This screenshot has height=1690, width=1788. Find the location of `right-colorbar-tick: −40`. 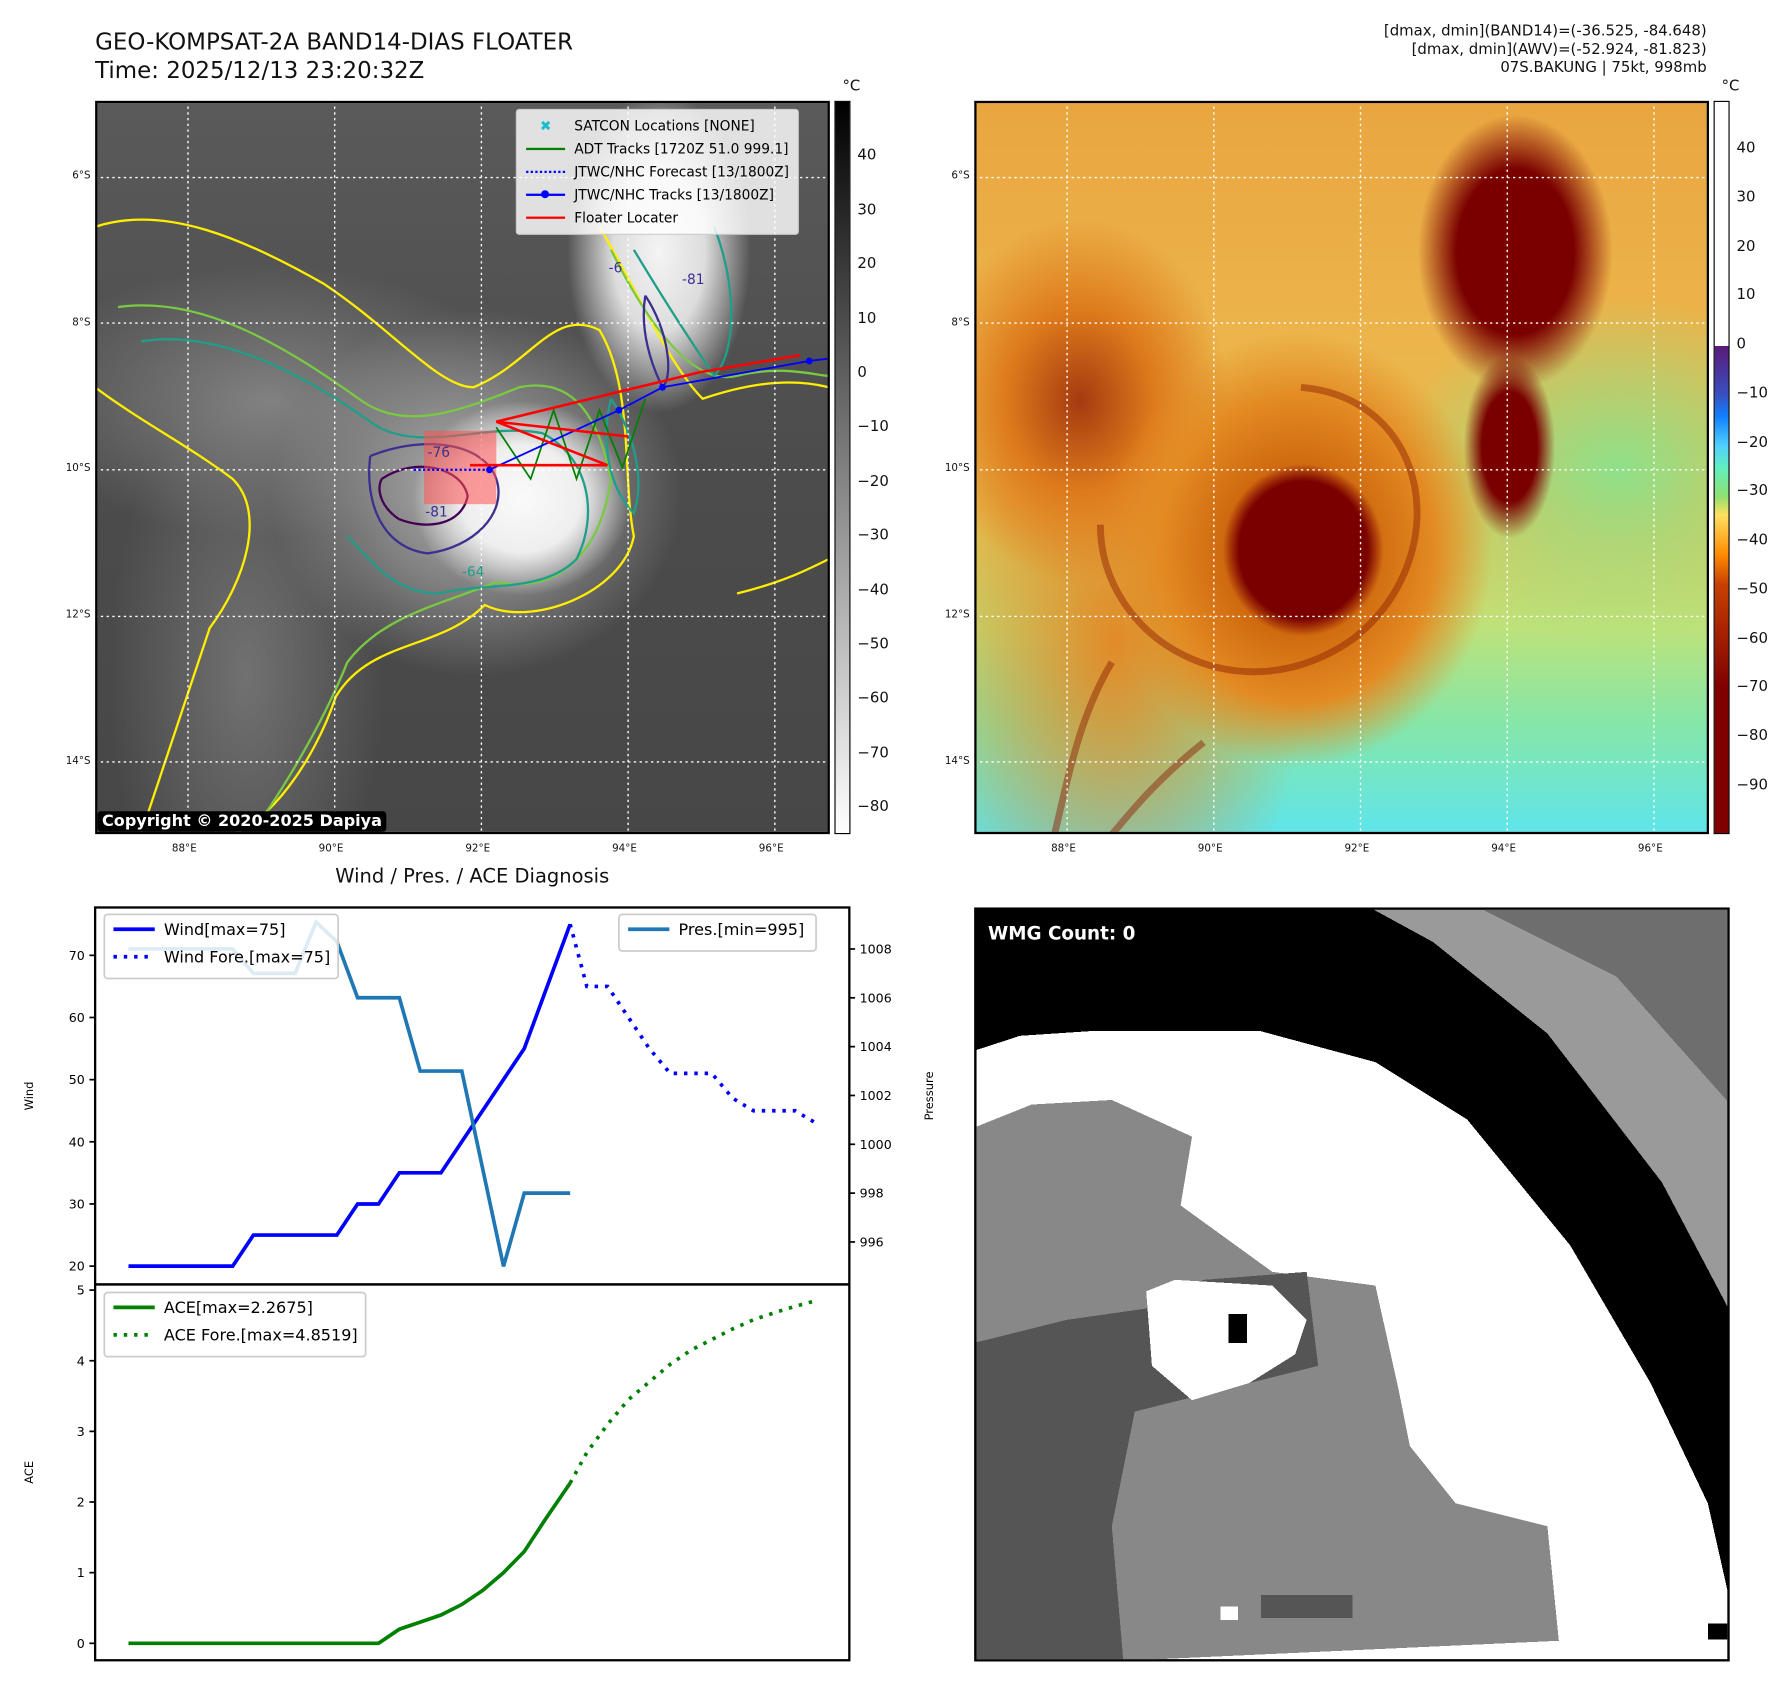

right-colorbar-tick: −40 is located at coordinates (1752, 540).